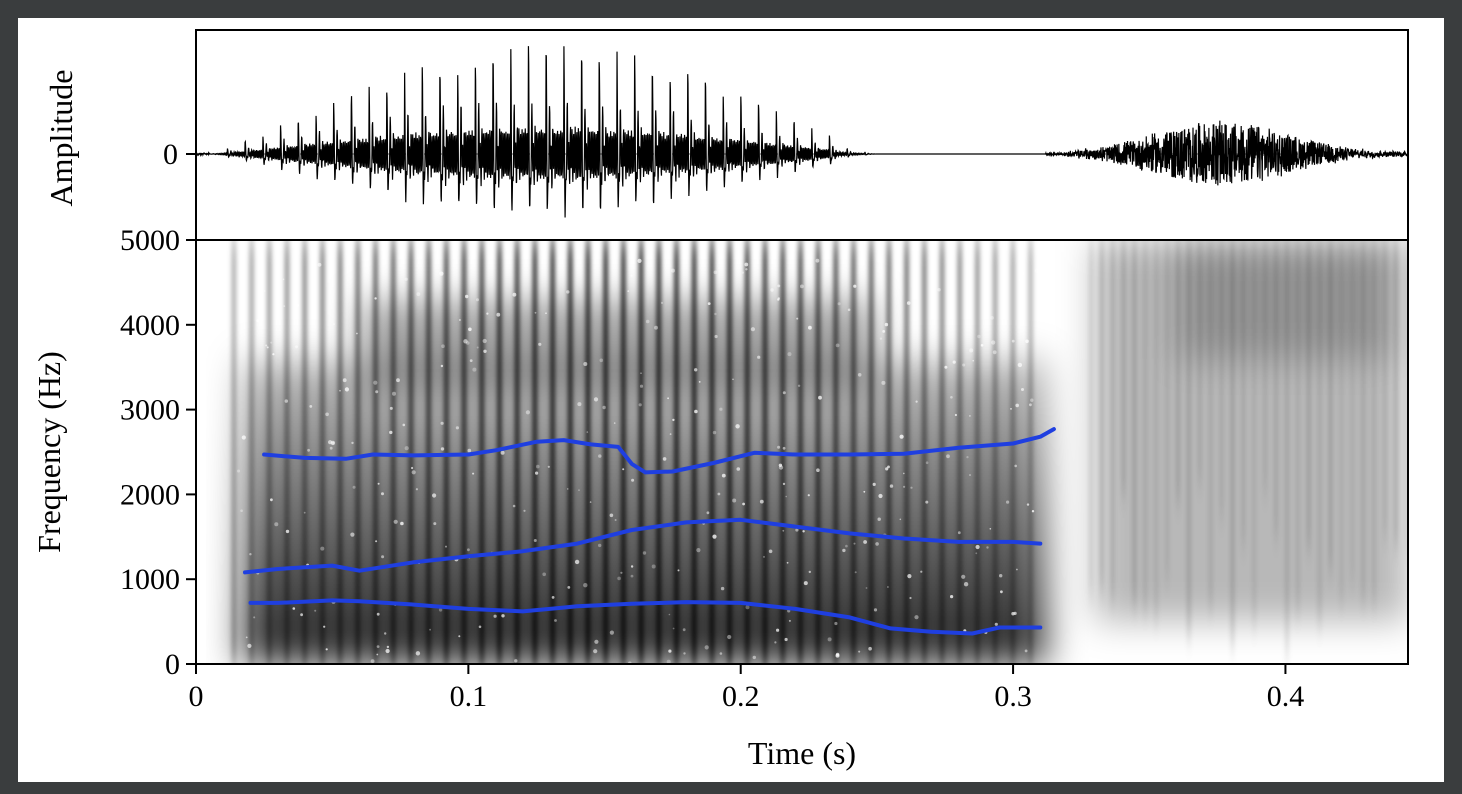 The height and width of the screenshot is (794, 1462). I want to click on amplitude-axis-title: Amplitude, so click(61, 138).